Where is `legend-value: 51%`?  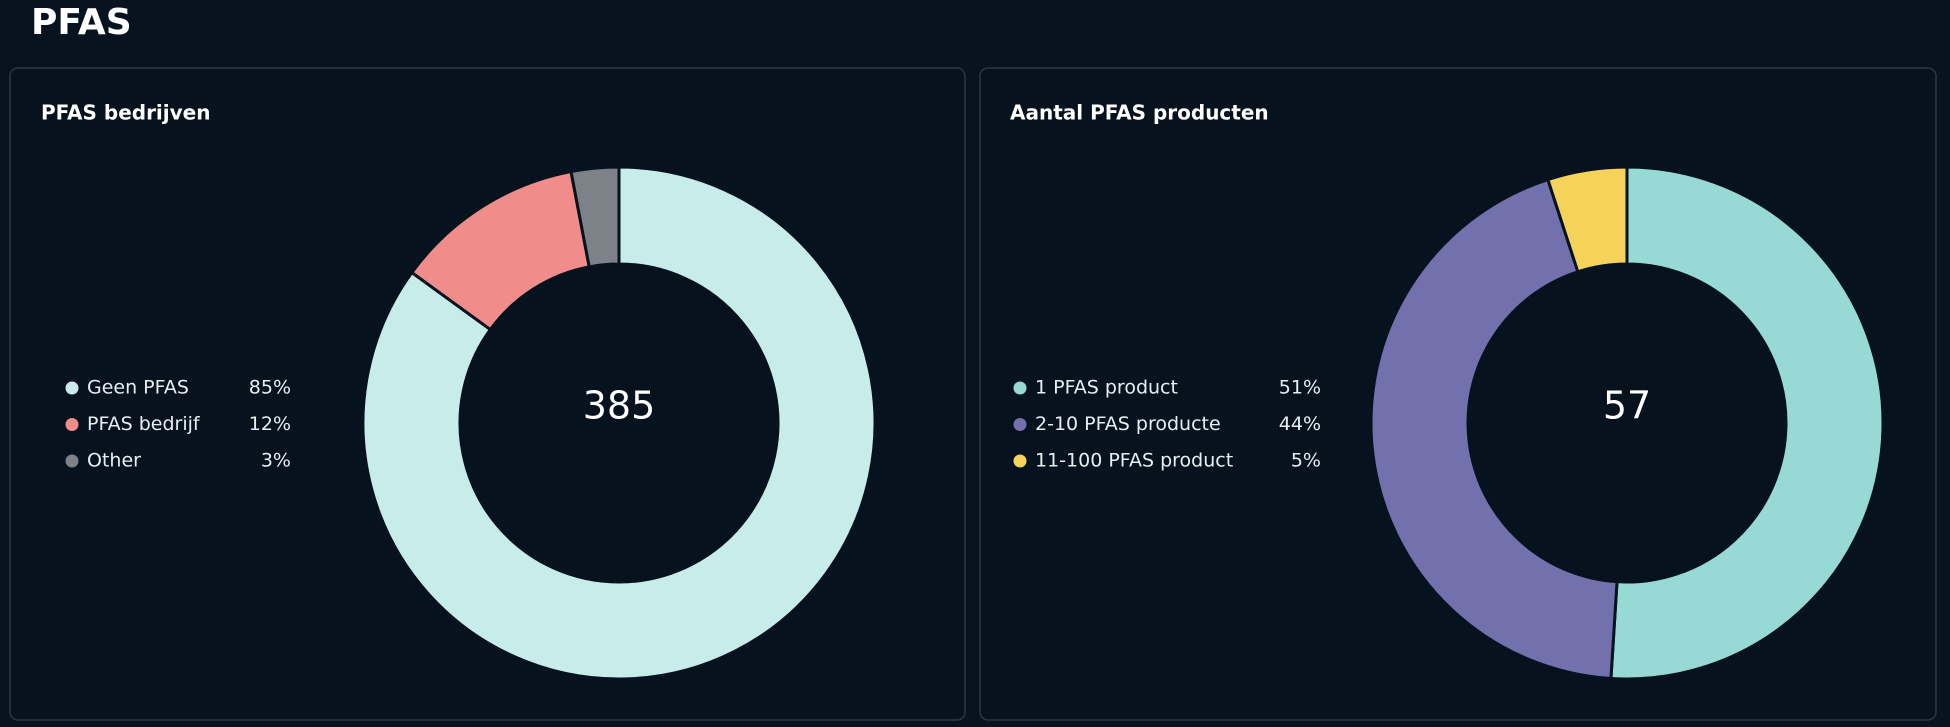 legend-value: 51% is located at coordinates (1300, 388).